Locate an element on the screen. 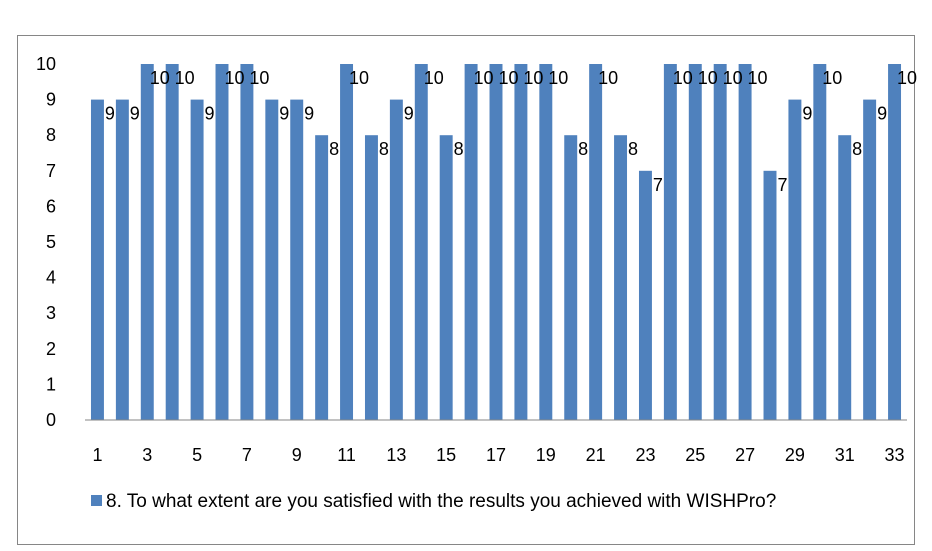 The height and width of the screenshot is (551, 932). x-tick-label: 17 is located at coordinates (496, 455).